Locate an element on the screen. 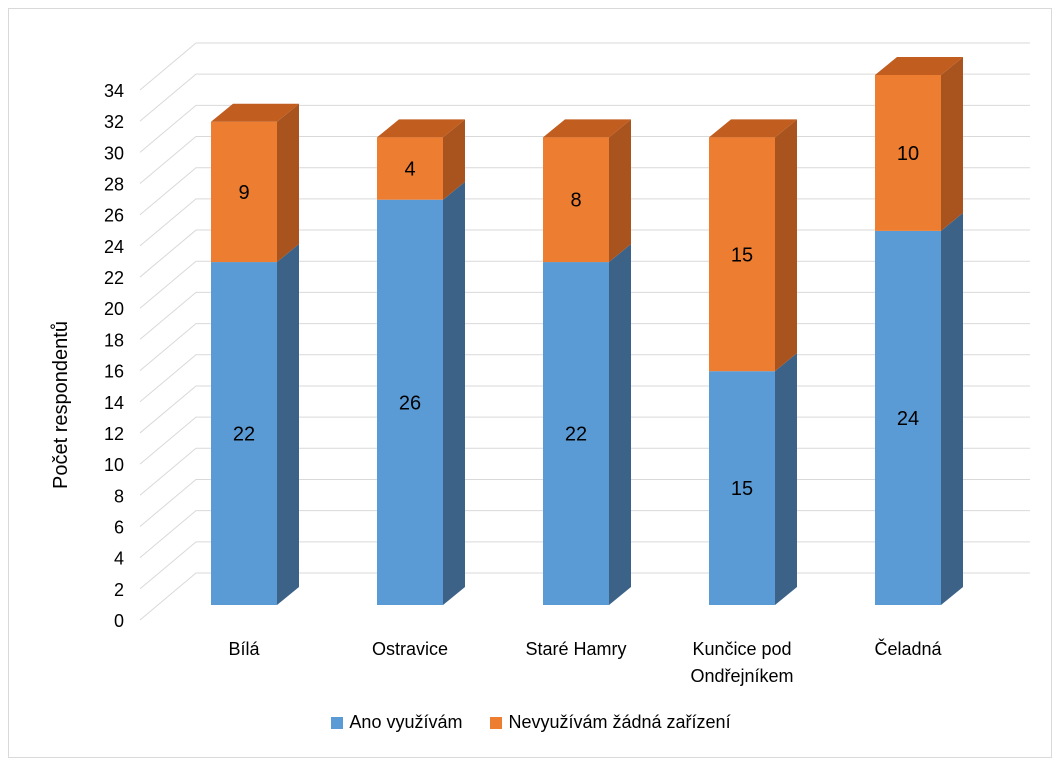  y-tick-label: 14 is located at coordinates (114, 403).